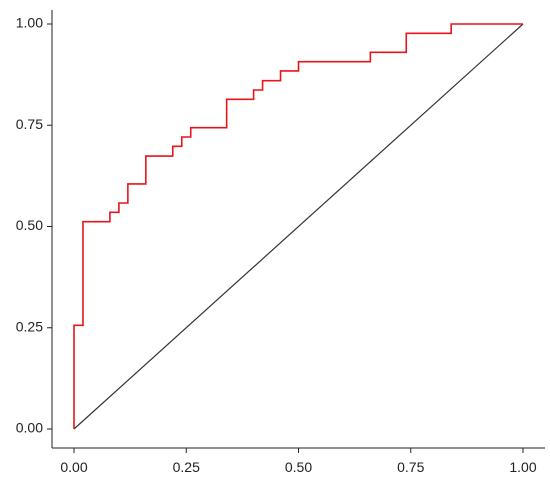  What do you see at coordinates (29, 124) in the screenshot?
I see `y-tick-label: 0.75` at bounding box center [29, 124].